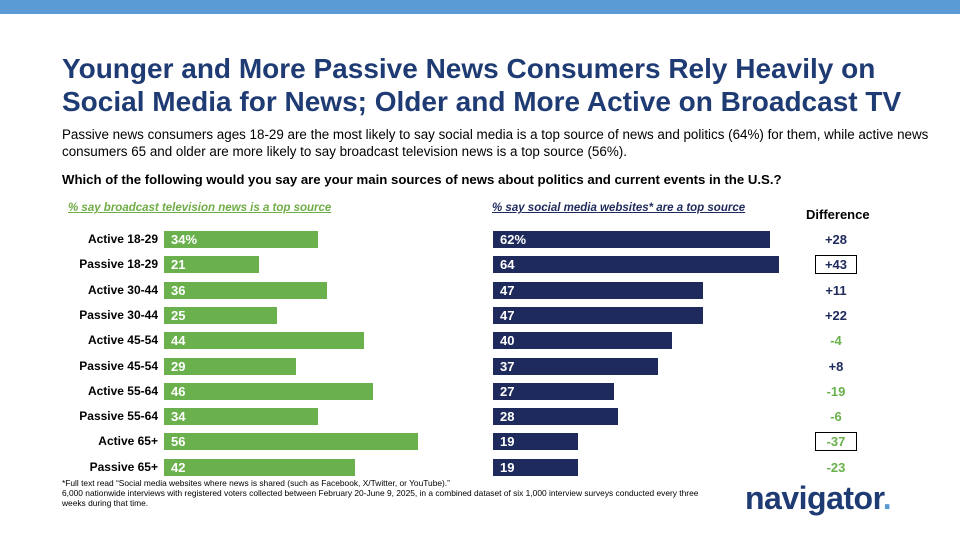 Image resolution: width=960 pixels, height=540 pixels. What do you see at coordinates (118, 264) in the screenshot?
I see `row-label: Passive 18-29` at bounding box center [118, 264].